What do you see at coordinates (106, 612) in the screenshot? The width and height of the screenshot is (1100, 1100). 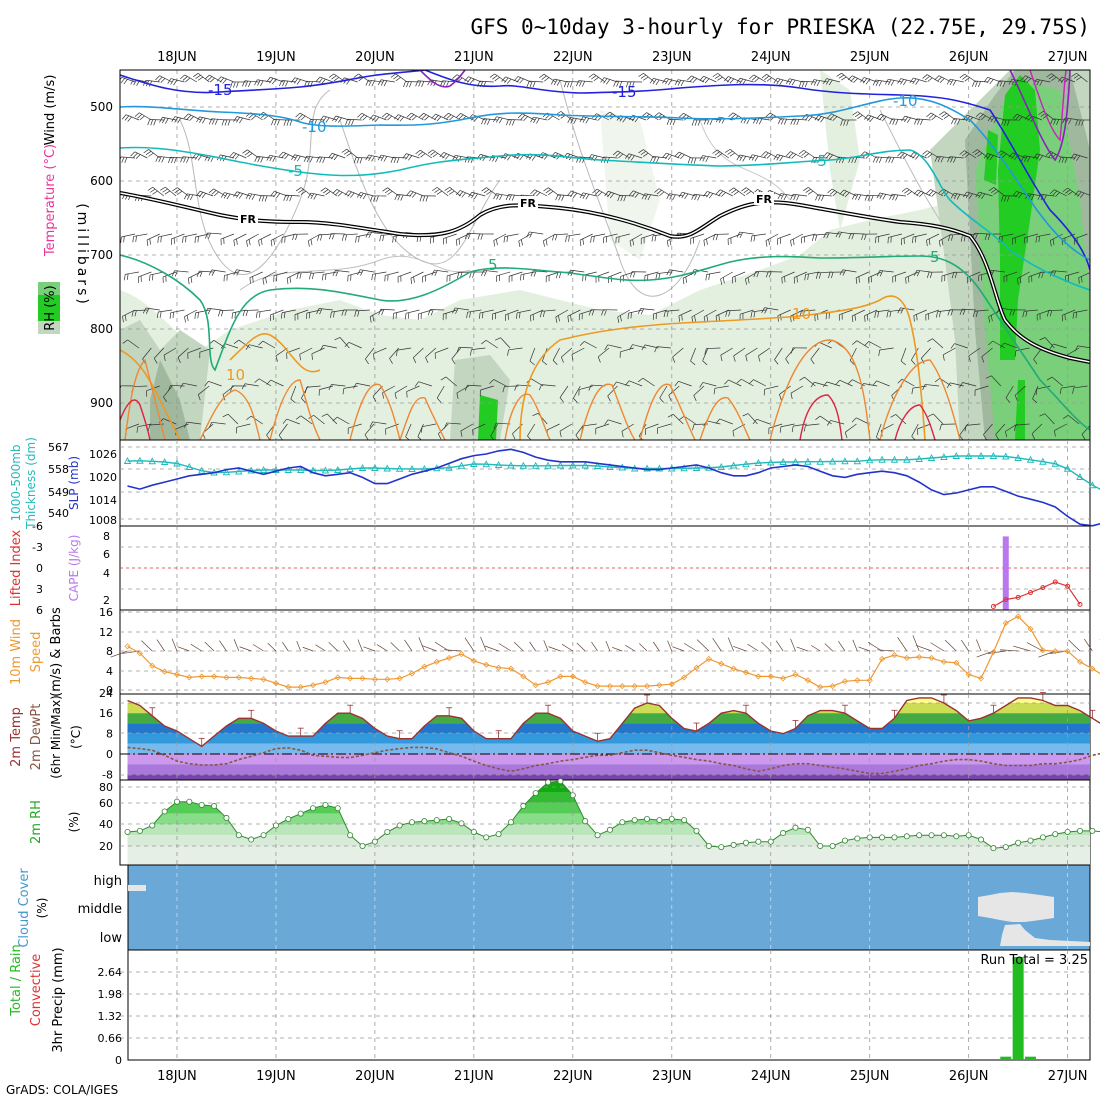 I see `wind-tick: 16` at bounding box center [106, 612].